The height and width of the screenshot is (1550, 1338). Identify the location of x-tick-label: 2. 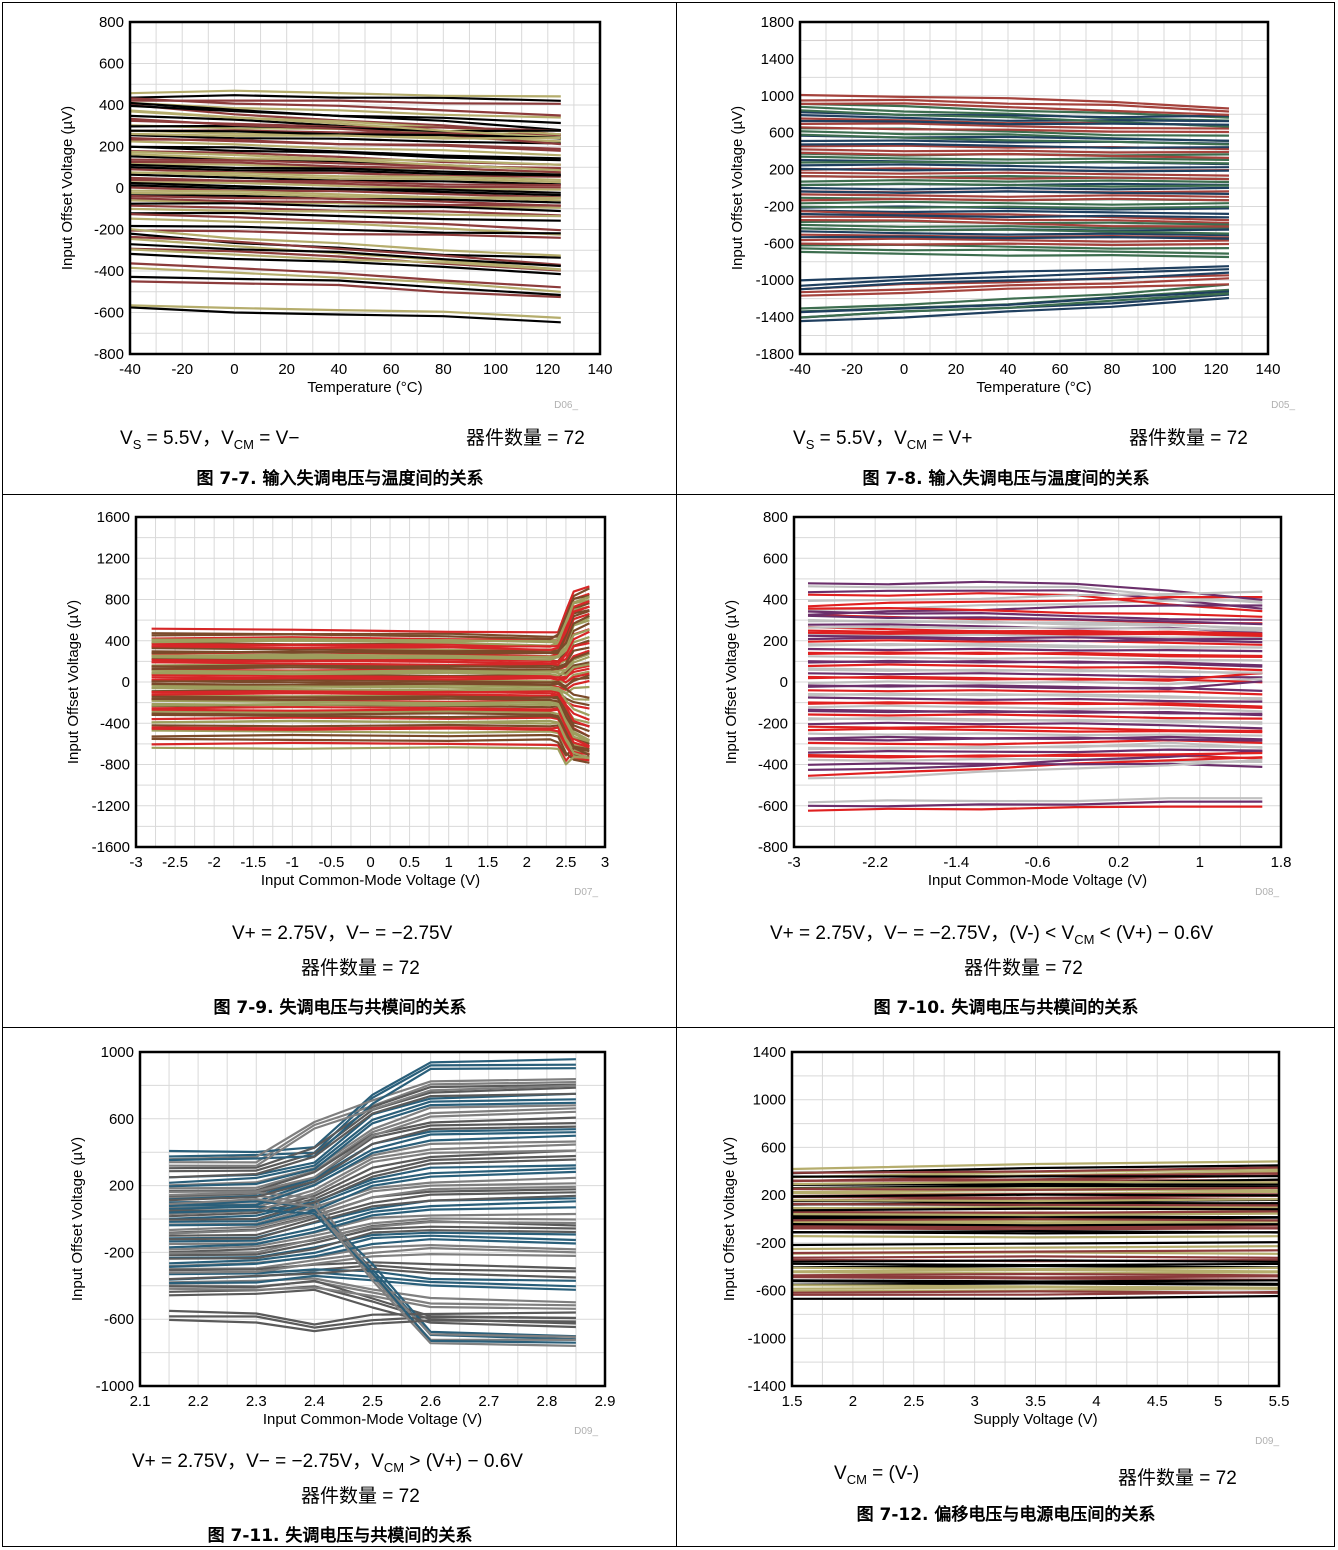
(527, 862).